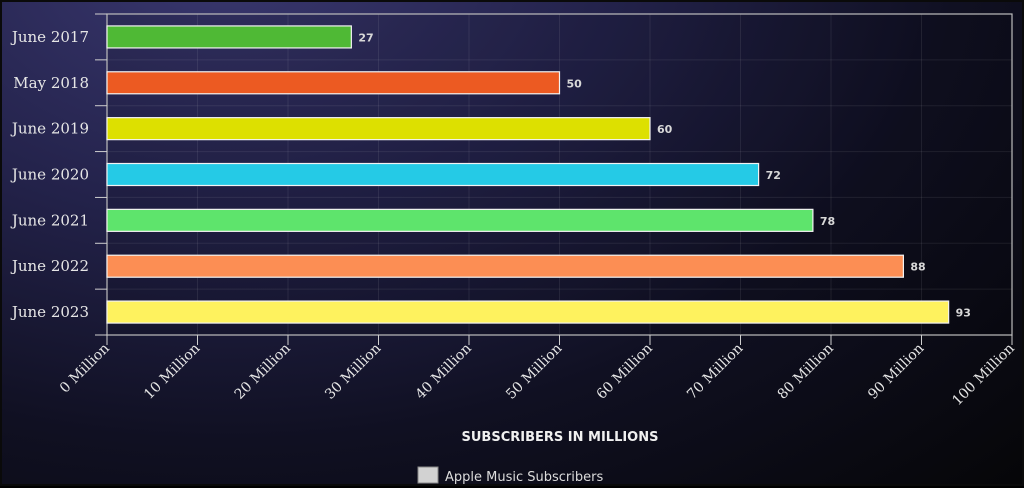  Describe the element at coordinates (51, 83) in the screenshot. I see `category-label: May 2018` at that location.